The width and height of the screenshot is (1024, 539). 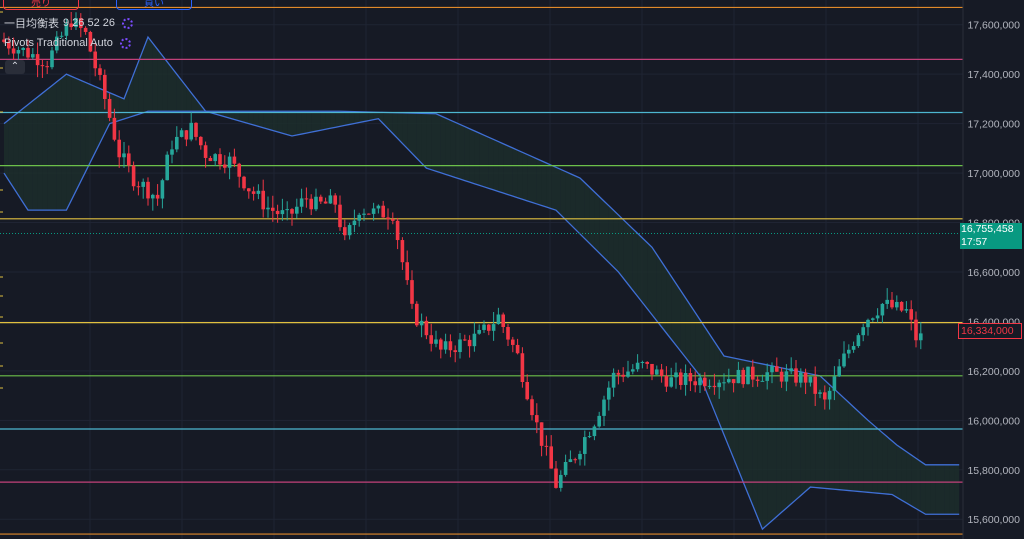 I want to click on collapse-legend-button: ⌃, so click(x=15, y=67).